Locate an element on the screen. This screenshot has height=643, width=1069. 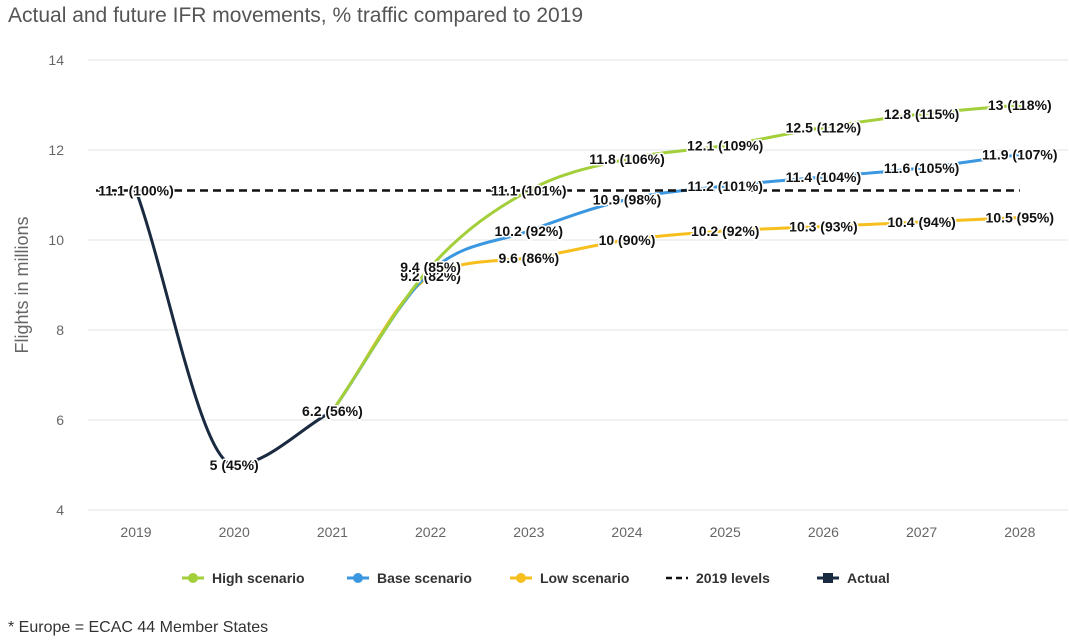
high-scenario-data-label: 12.1 (109%) is located at coordinates (725, 146).